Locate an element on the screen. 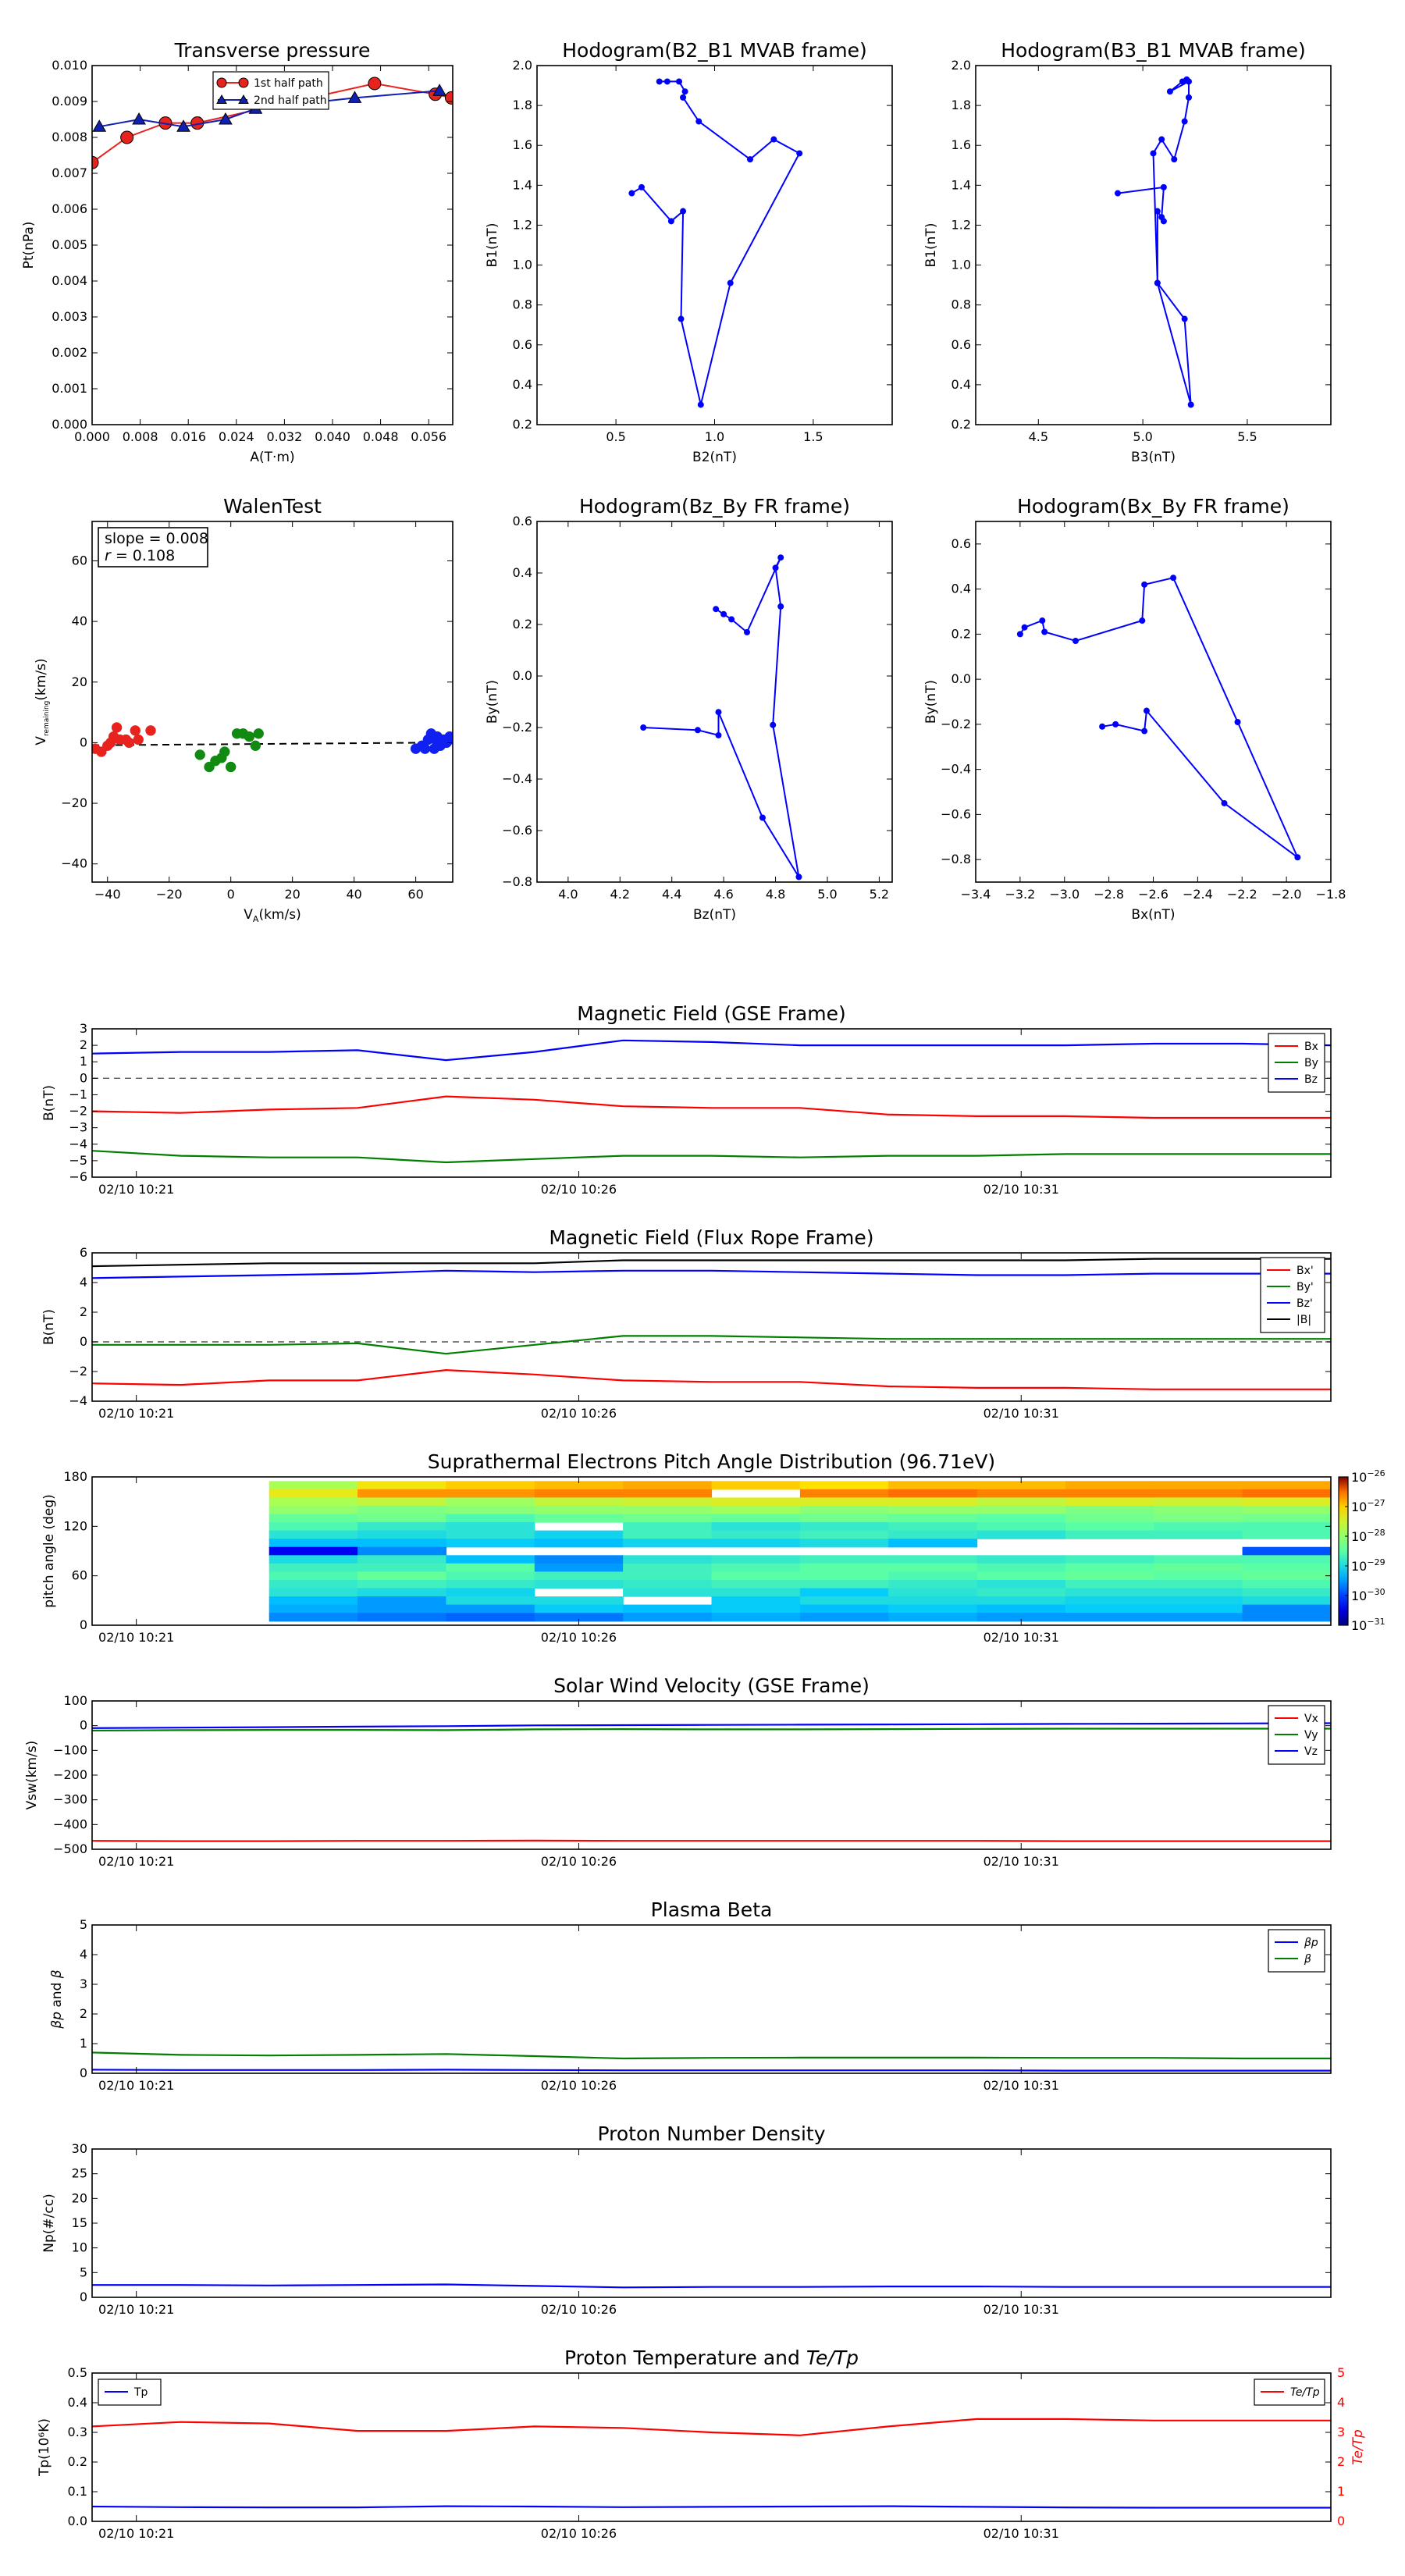  y-axis-label: B1(nT) is located at coordinates (492, 245).